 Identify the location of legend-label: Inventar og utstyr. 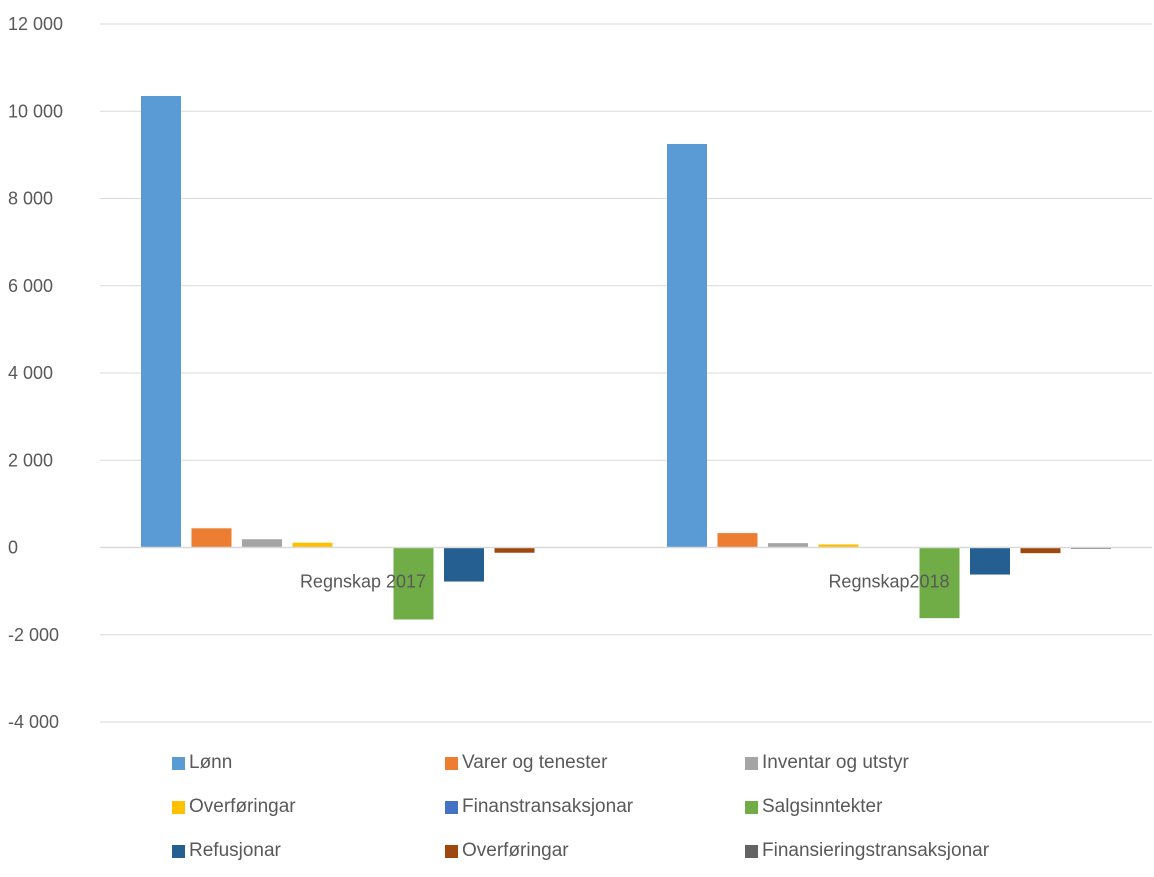
(835, 762).